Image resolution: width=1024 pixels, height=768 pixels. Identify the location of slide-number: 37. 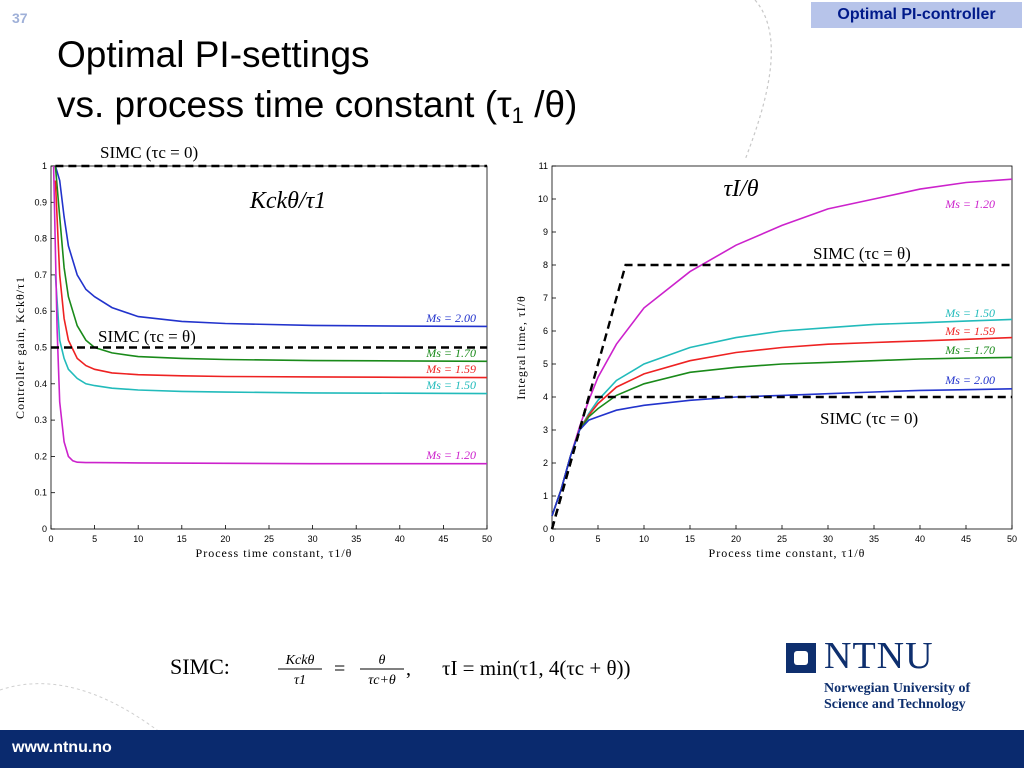
(20, 18).